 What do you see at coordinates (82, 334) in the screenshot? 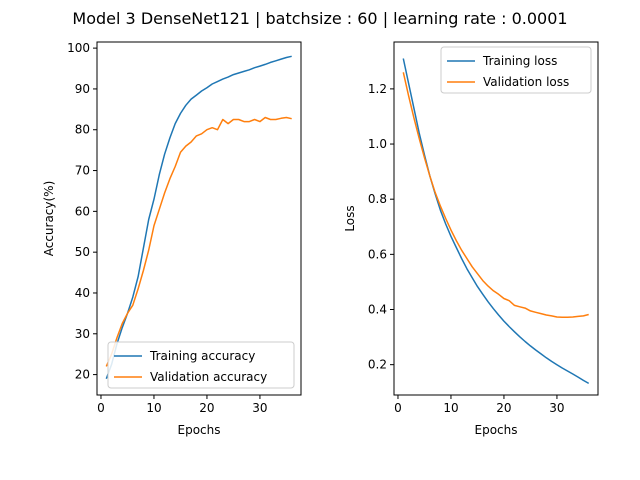
I see `y-tick-label: 30` at bounding box center [82, 334].